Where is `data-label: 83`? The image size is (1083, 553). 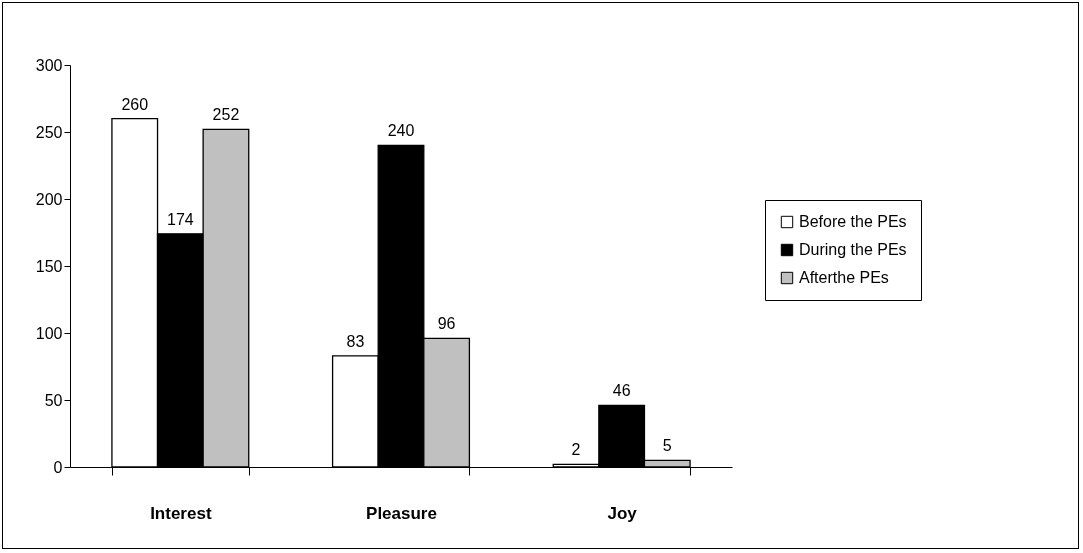
data-label: 83 is located at coordinates (355, 341).